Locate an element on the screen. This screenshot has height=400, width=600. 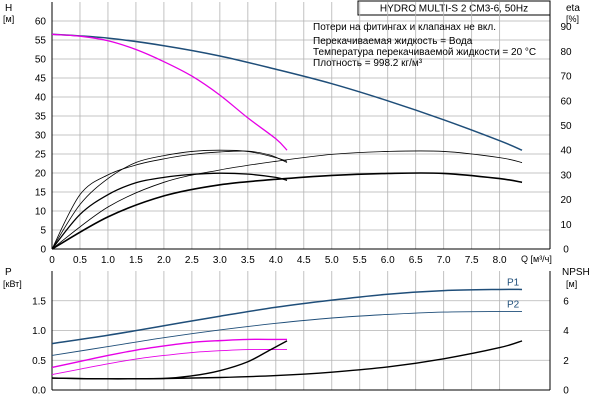
series-label: P2 is located at coordinates (513, 304).